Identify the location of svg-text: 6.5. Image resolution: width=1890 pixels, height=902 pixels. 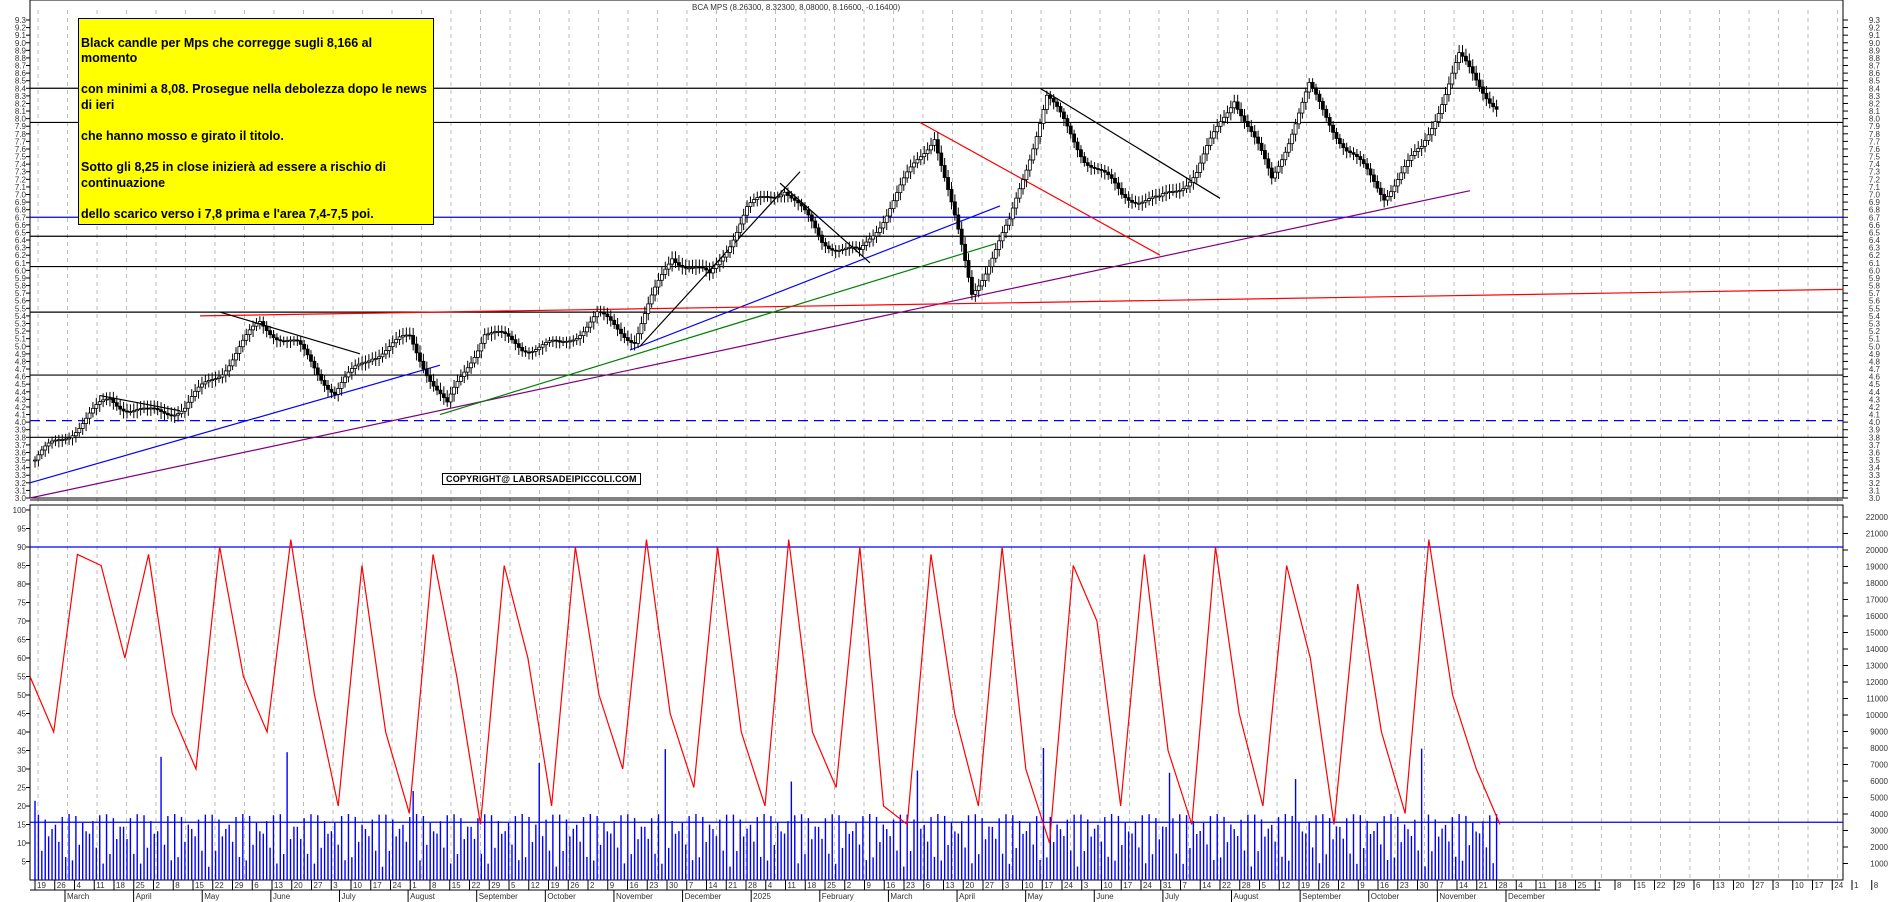
(21, 232).